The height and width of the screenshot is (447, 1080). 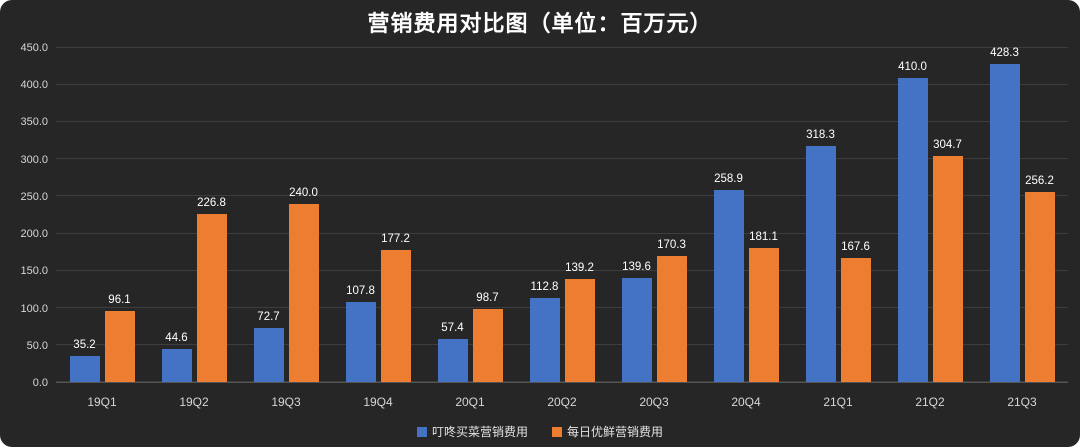 I want to click on bar-group: 428.3 256.2, so click(x=1022, y=214).